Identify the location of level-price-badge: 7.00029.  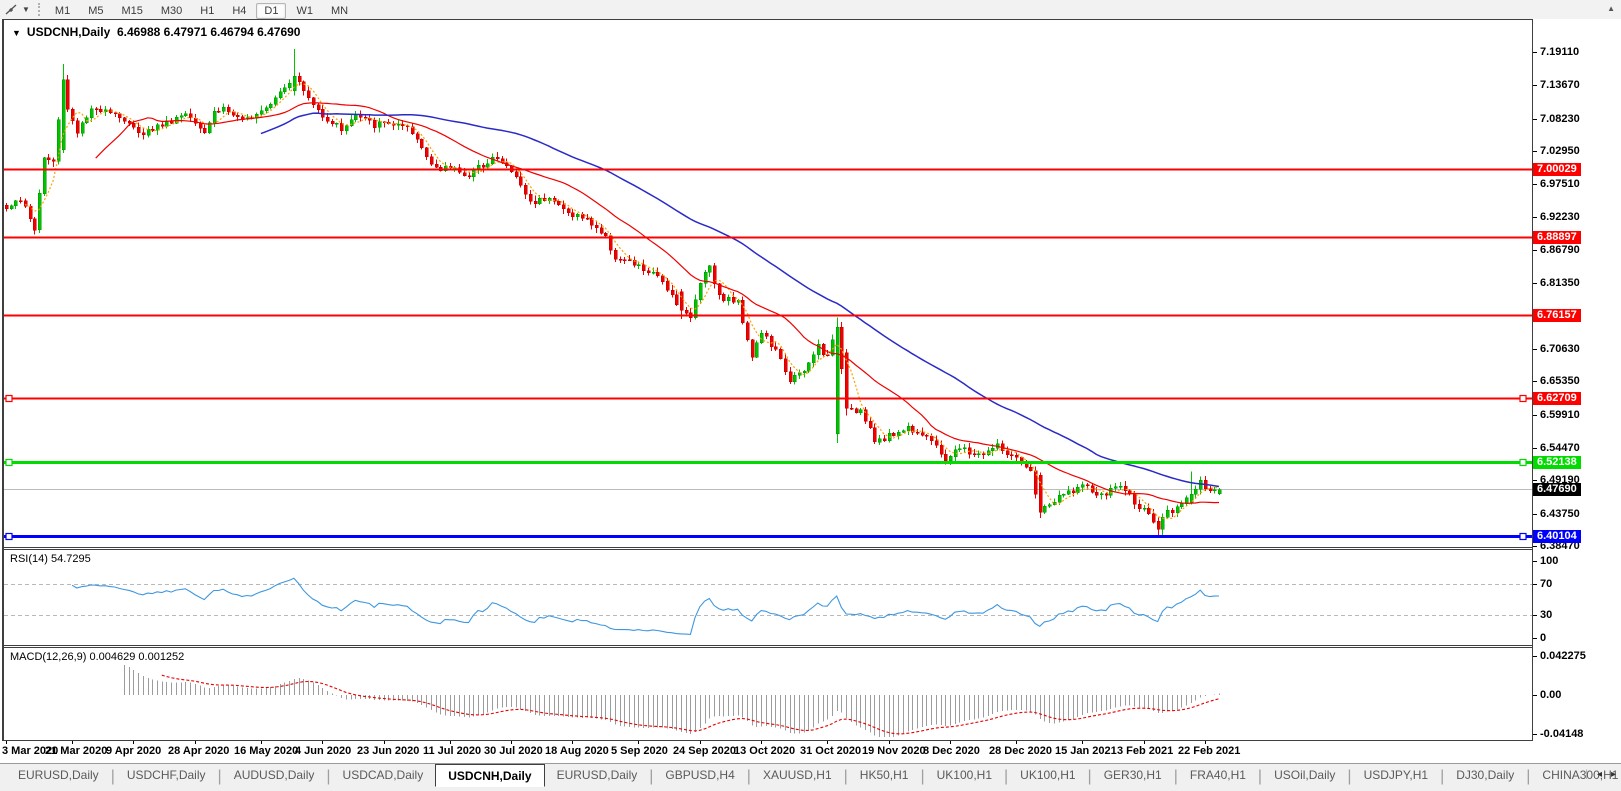
(1557, 169).